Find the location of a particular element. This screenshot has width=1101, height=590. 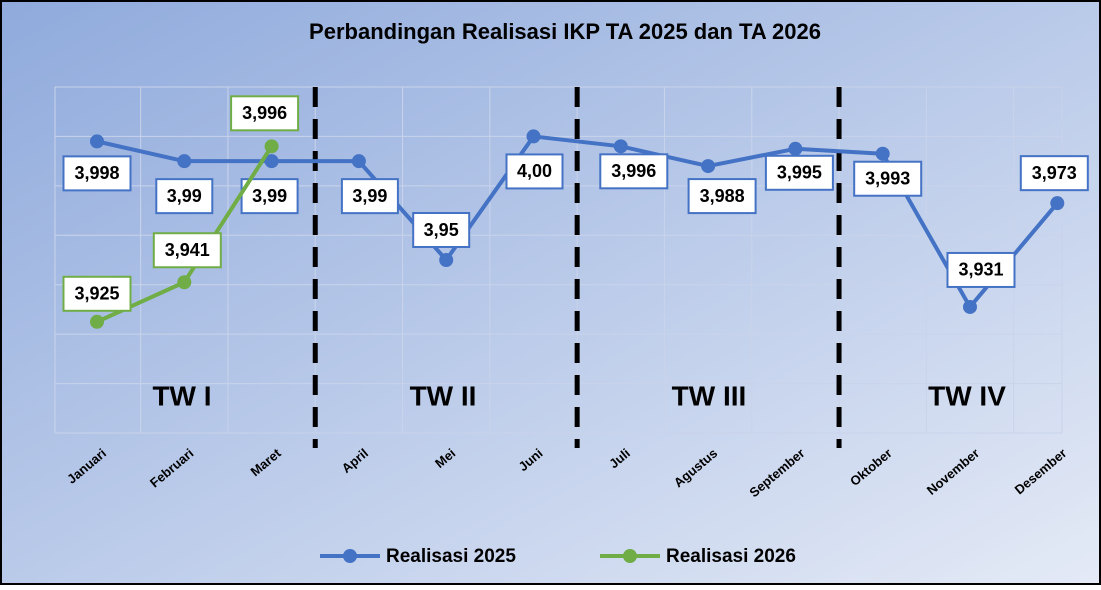

legend-label: Realisasi 2025 is located at coordinates (451, 556).